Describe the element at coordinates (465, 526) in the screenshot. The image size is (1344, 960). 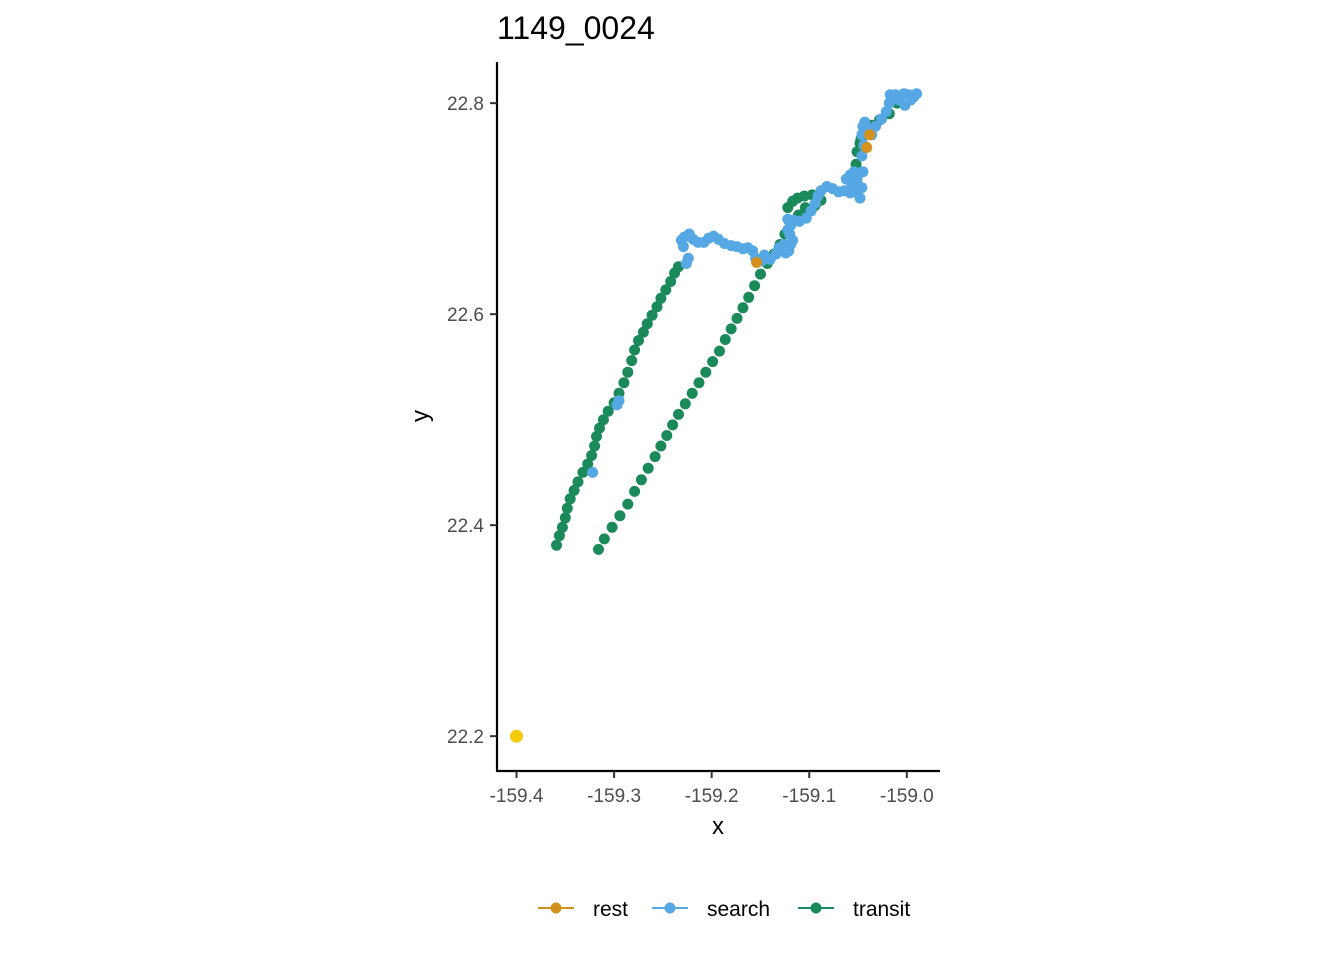
I see `y-tick-label: 22.4` at that location.